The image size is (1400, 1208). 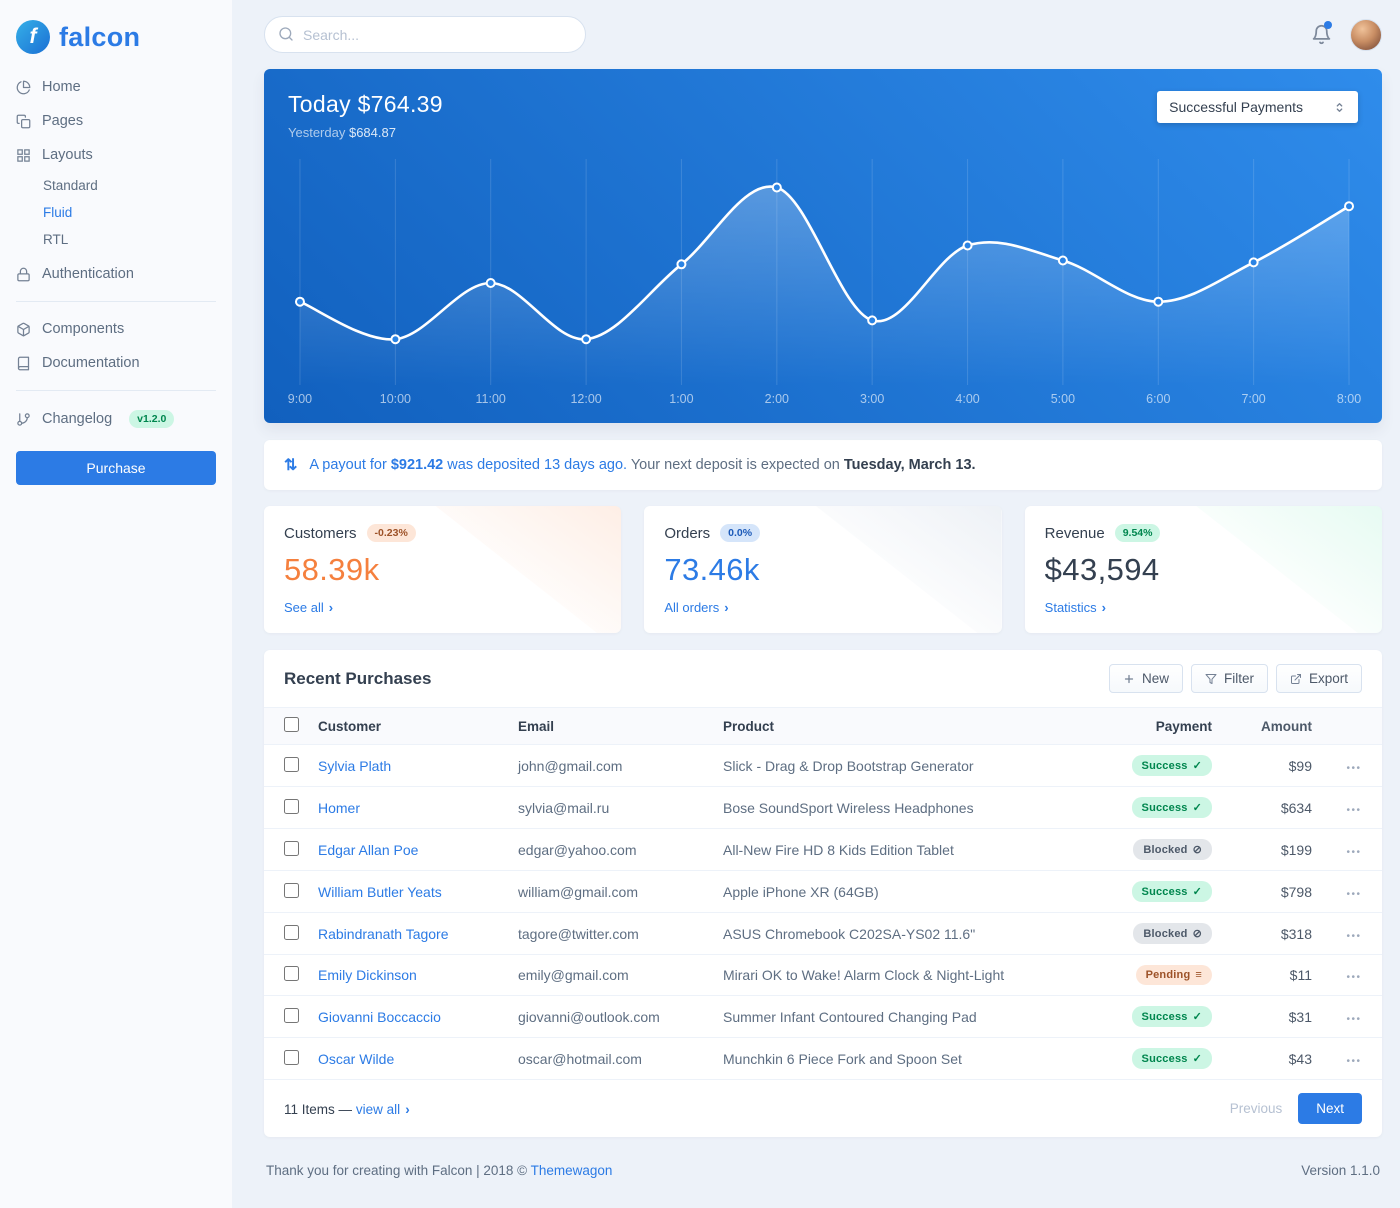 What do you see at coordinates (356, 1058) in the screenshot?
I see `customer-link: Oscar Wilde` at bounding box center [356, 1058].